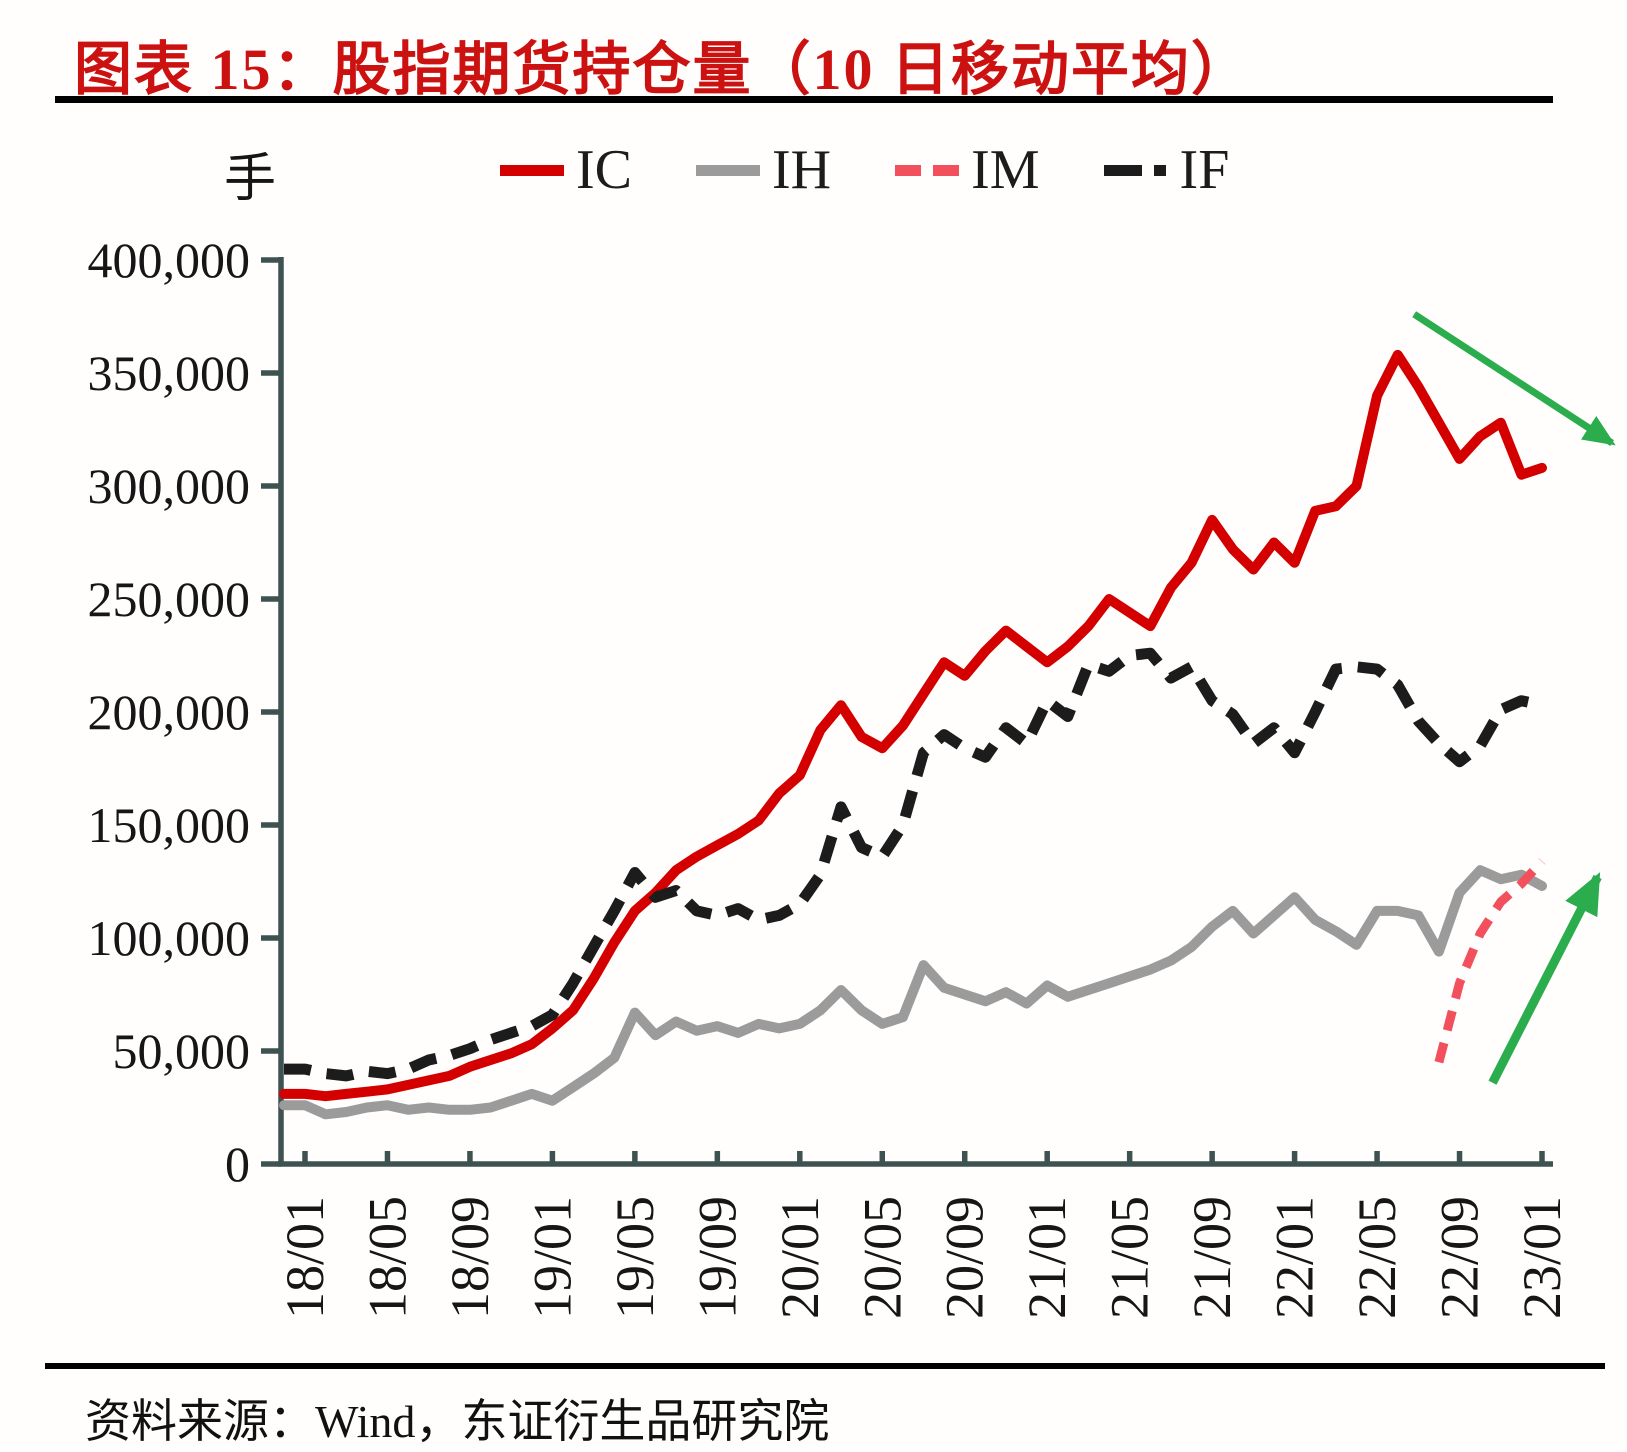  I want to click on trend-arrow-up-icon, so click(1545, 978).